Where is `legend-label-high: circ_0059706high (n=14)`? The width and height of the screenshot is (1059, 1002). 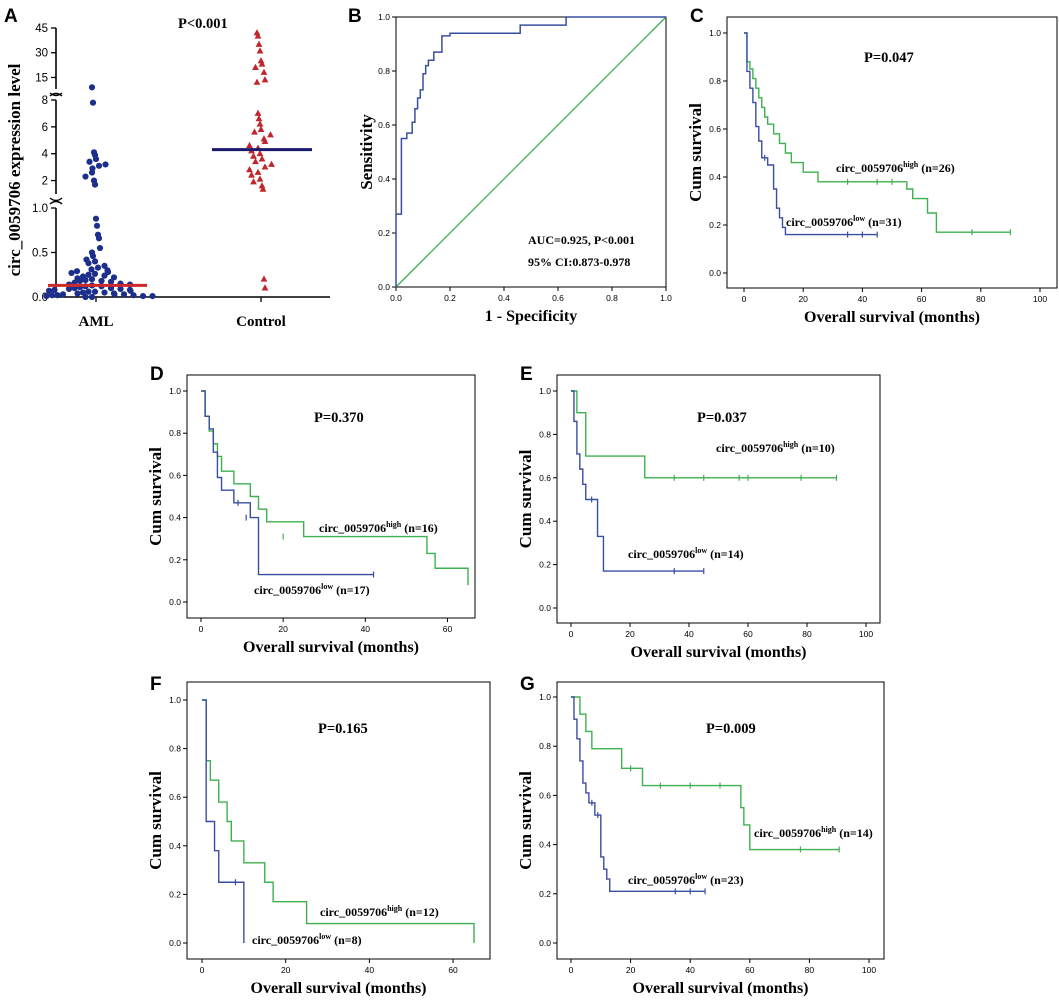
legend-label-high: circ_0059706high (n=14) is located at coordinates (813, 832).